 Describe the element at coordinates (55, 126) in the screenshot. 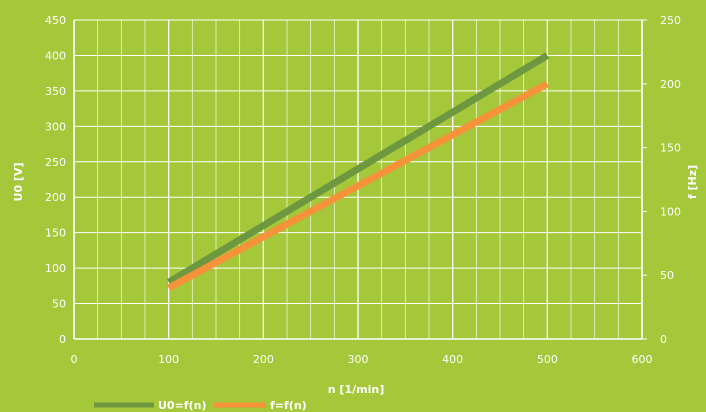

I see `y-tick-label: 300` at that location.